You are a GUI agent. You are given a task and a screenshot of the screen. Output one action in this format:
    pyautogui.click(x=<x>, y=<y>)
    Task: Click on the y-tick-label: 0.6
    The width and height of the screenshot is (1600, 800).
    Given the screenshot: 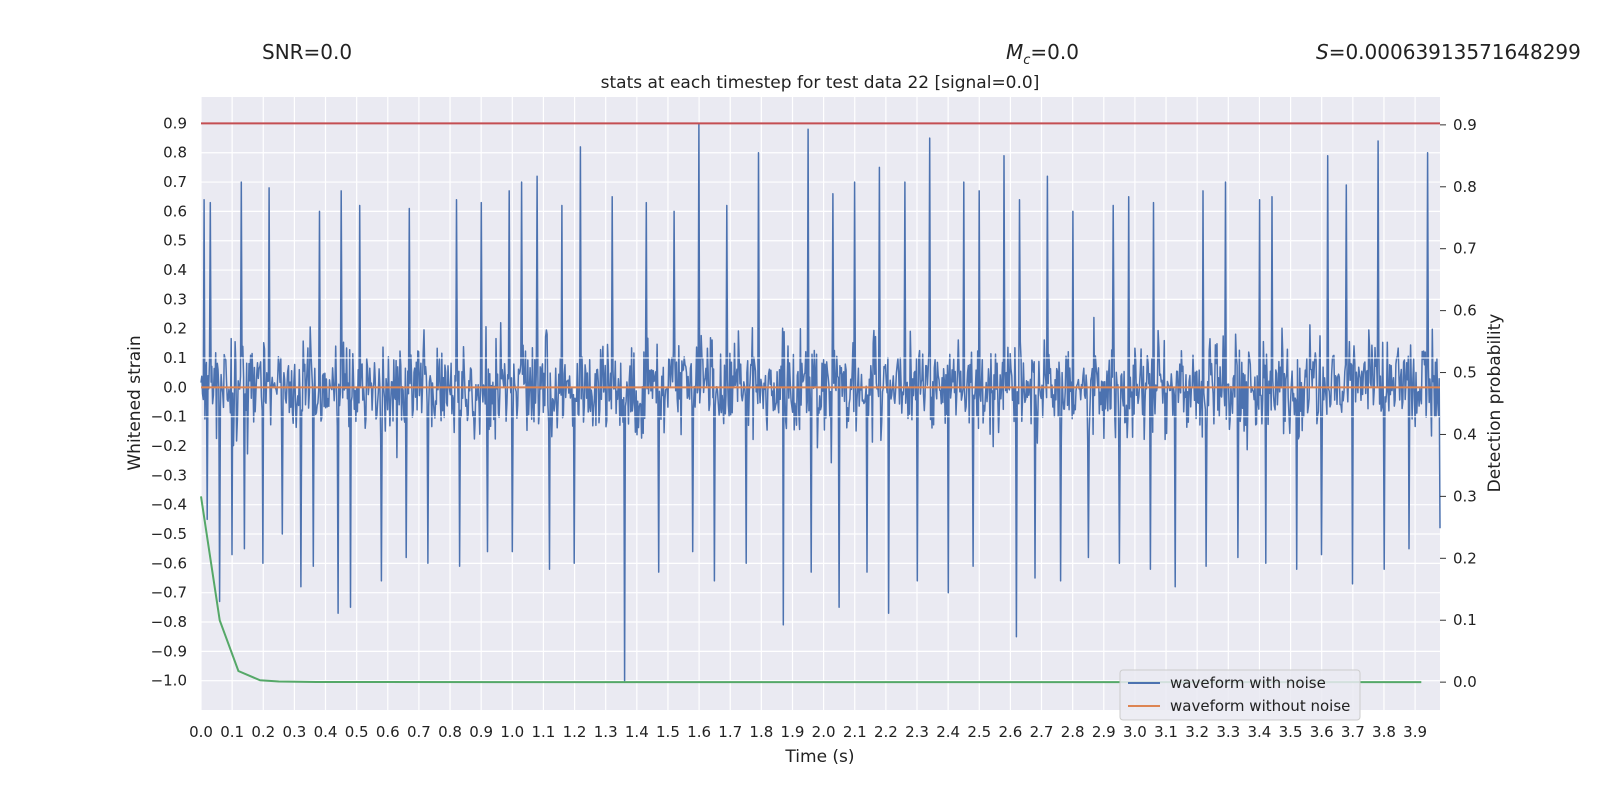 What is the action you would take?
    pyautogui.click(x=175, y=211)
    